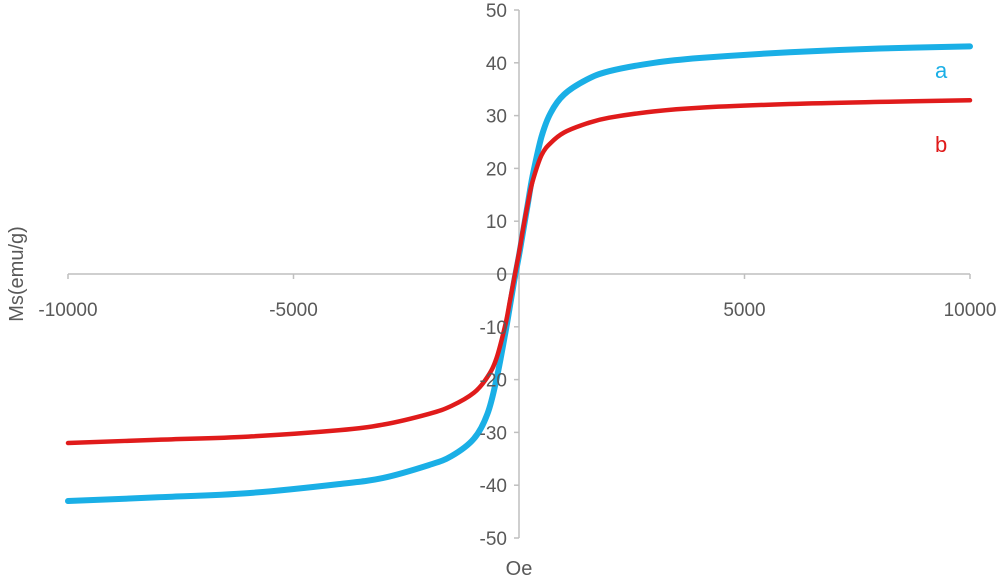  What do you see at coordinates (496, 169) in the screenshot?
I see `y-tick-label: 20` at bounding box center [496, 169].